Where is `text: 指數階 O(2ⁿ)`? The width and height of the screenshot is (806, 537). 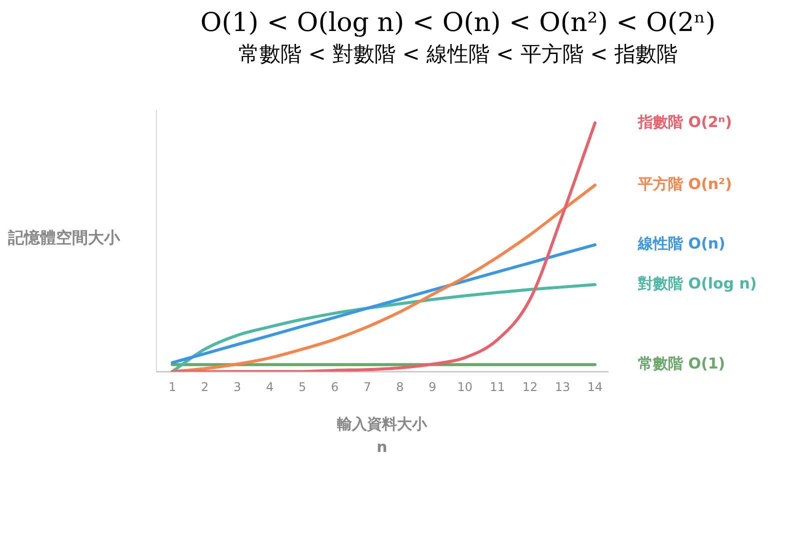 text: 指數階 O(2ⁿ) is located at coordinates (684, 121).